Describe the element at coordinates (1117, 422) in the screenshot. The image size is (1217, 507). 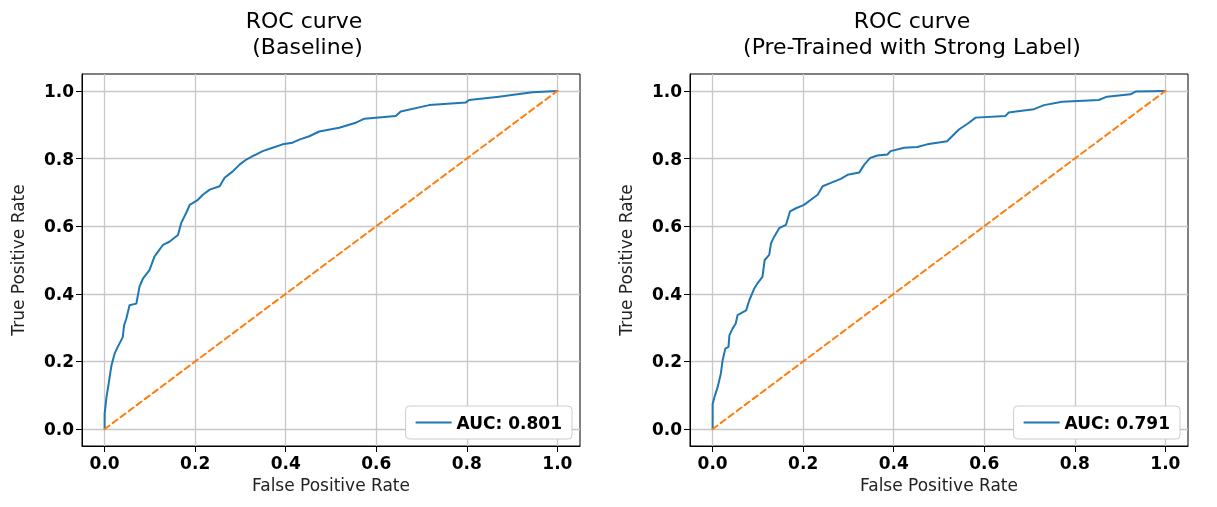
I see `legend-label: AUC: 0.791` at that location.